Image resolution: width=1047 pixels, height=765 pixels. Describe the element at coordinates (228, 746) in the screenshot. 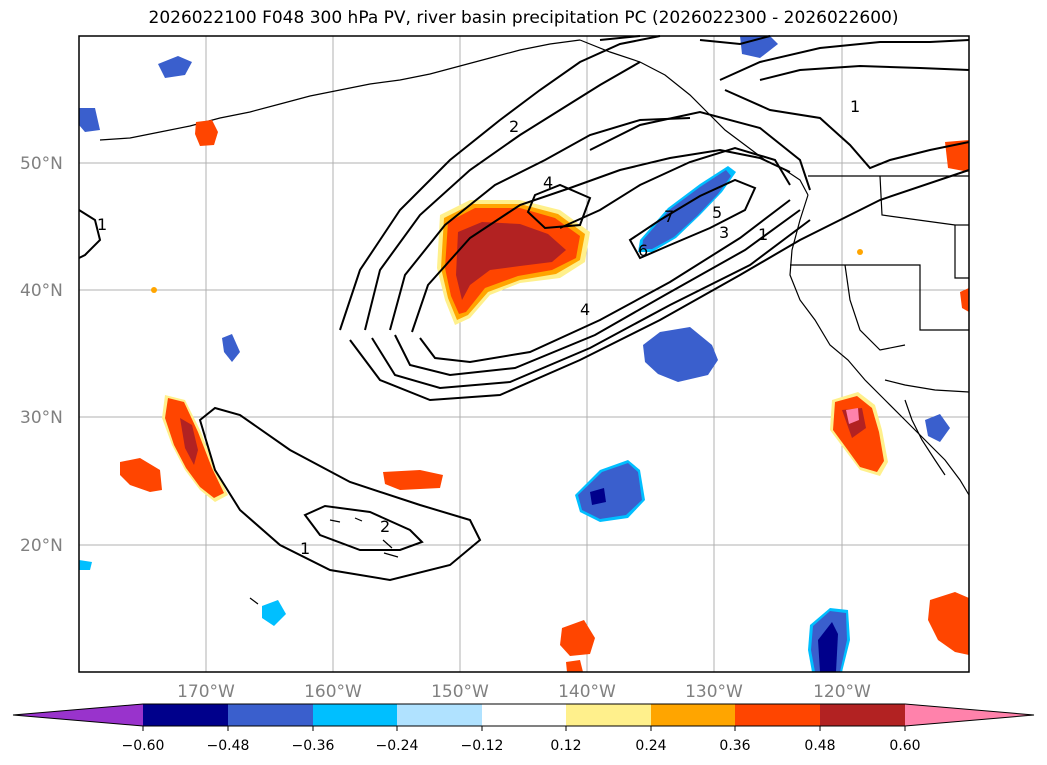

I see `colorbar-tick-label: −0.48` at that location.